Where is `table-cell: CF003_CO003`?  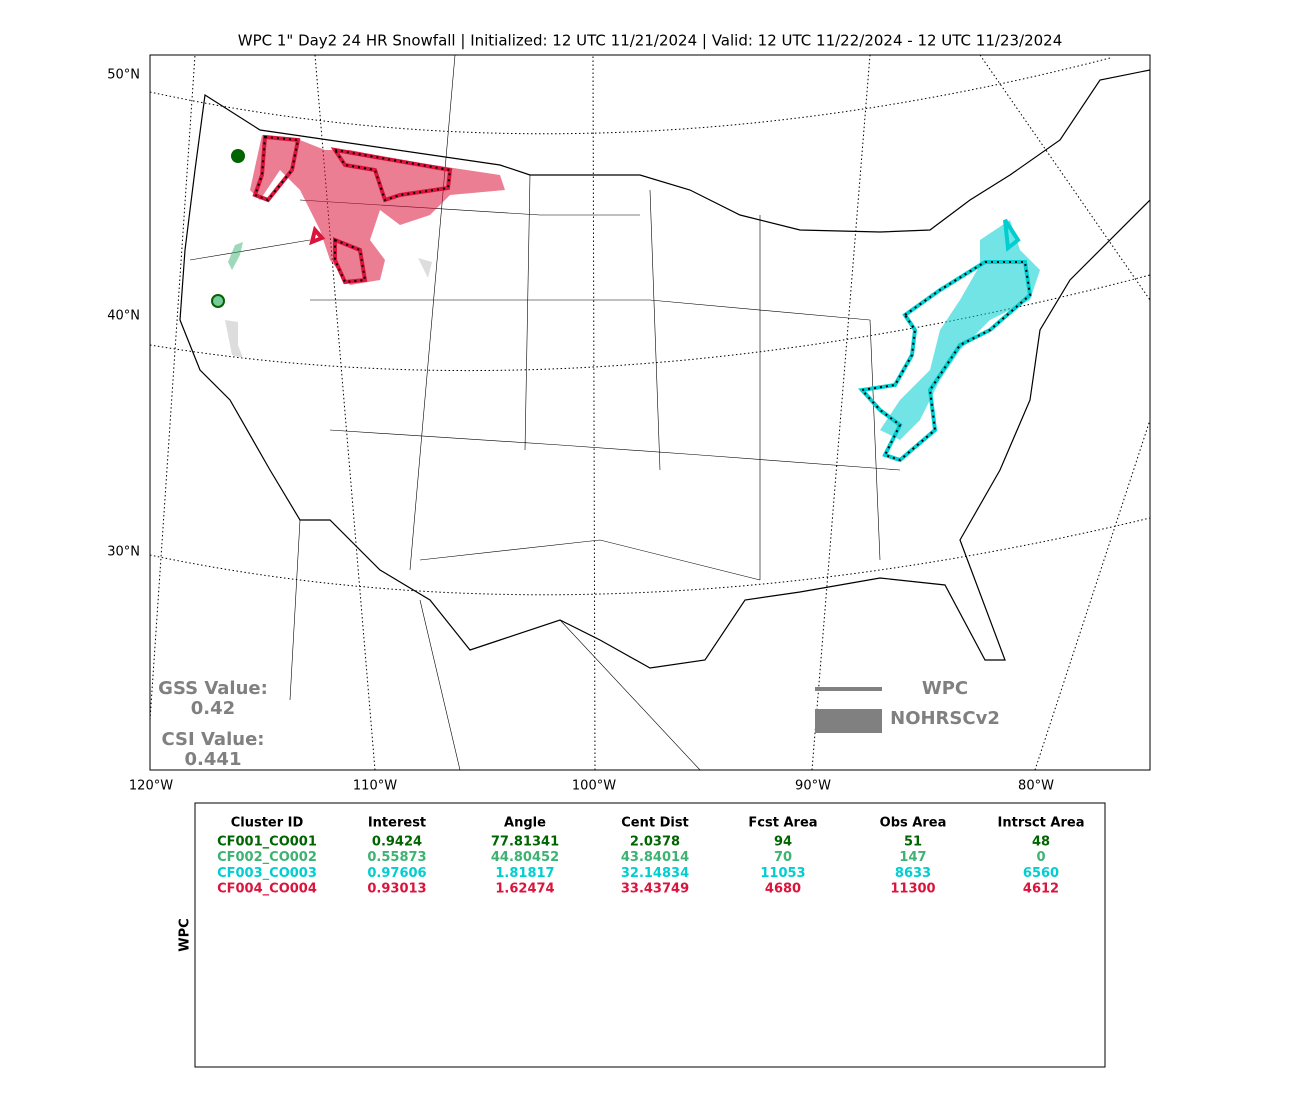
table-cell: CF003_CO003 is located at coordinates (267, 873).